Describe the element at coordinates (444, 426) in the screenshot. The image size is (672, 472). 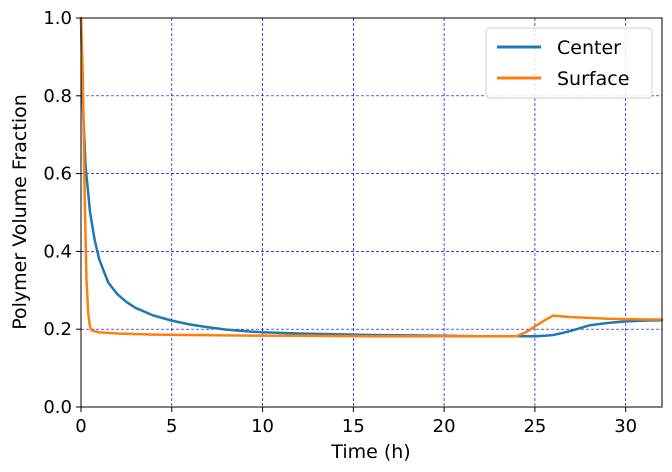
I see `x-tick-label: 20` at that location.